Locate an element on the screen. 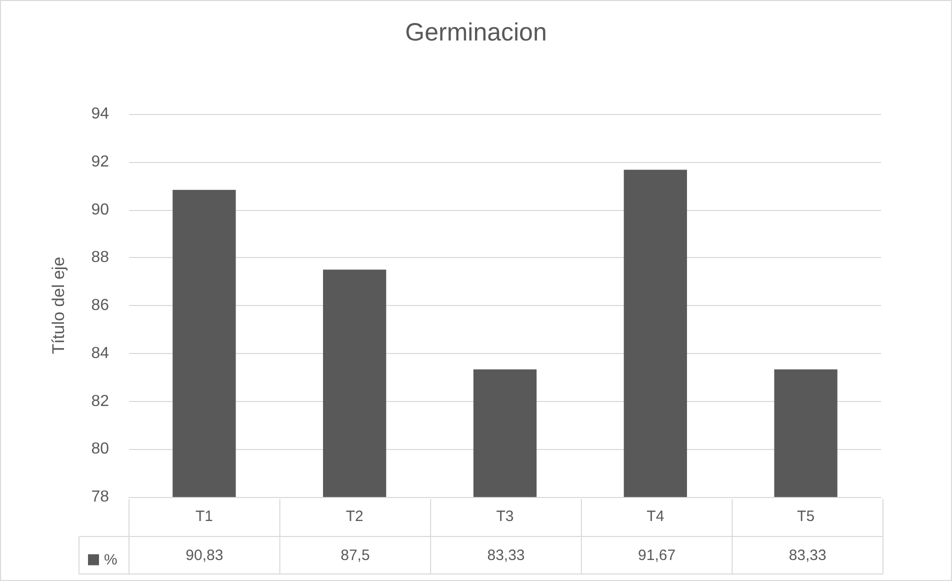 The image size is (952, 581). y-tick-label: 80 is located at coordinates (100, 449).